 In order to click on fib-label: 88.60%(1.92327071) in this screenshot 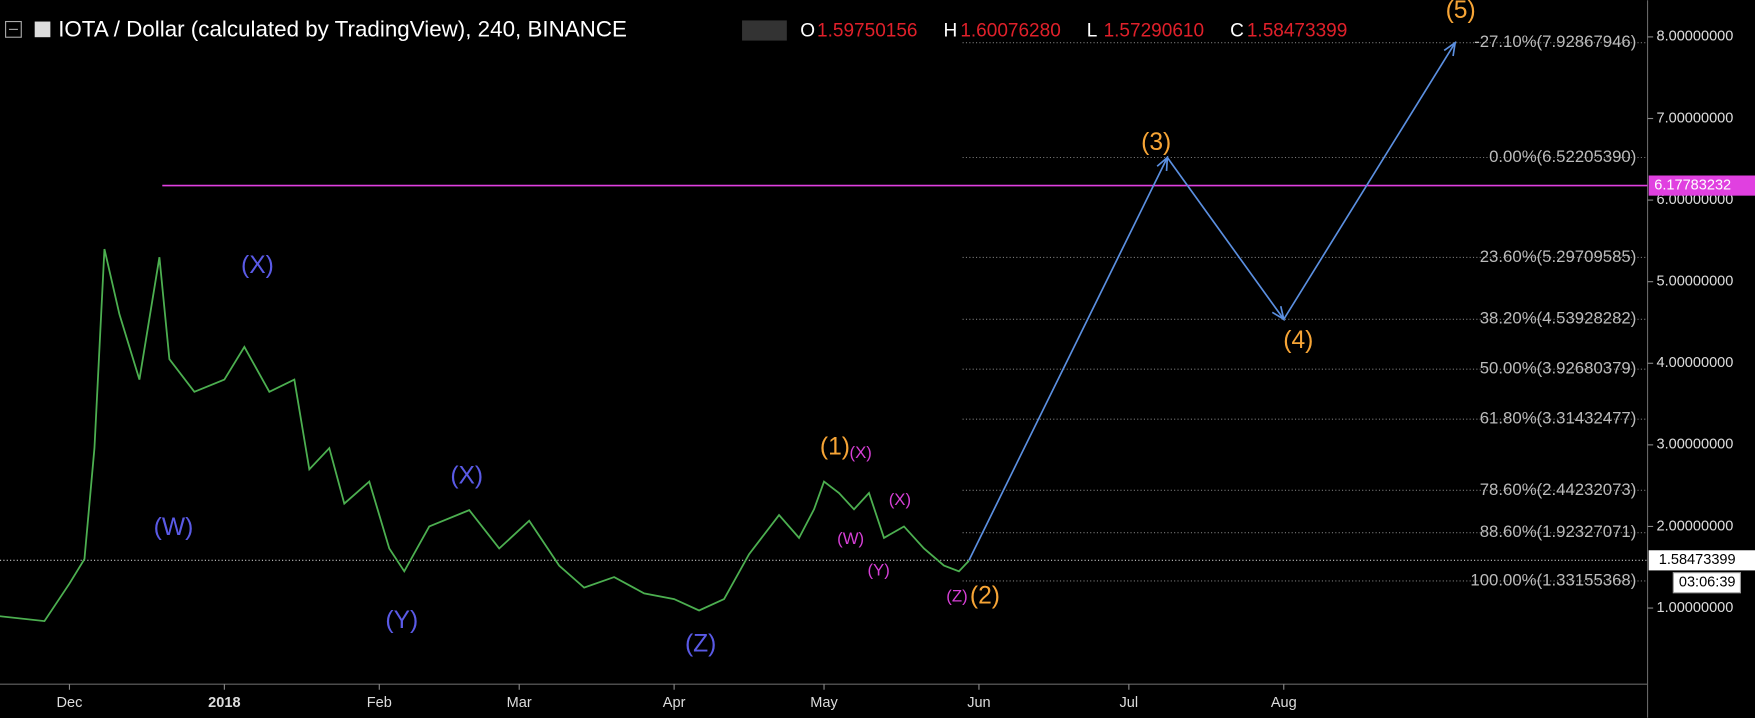, I will do `click(1558, 531)`.